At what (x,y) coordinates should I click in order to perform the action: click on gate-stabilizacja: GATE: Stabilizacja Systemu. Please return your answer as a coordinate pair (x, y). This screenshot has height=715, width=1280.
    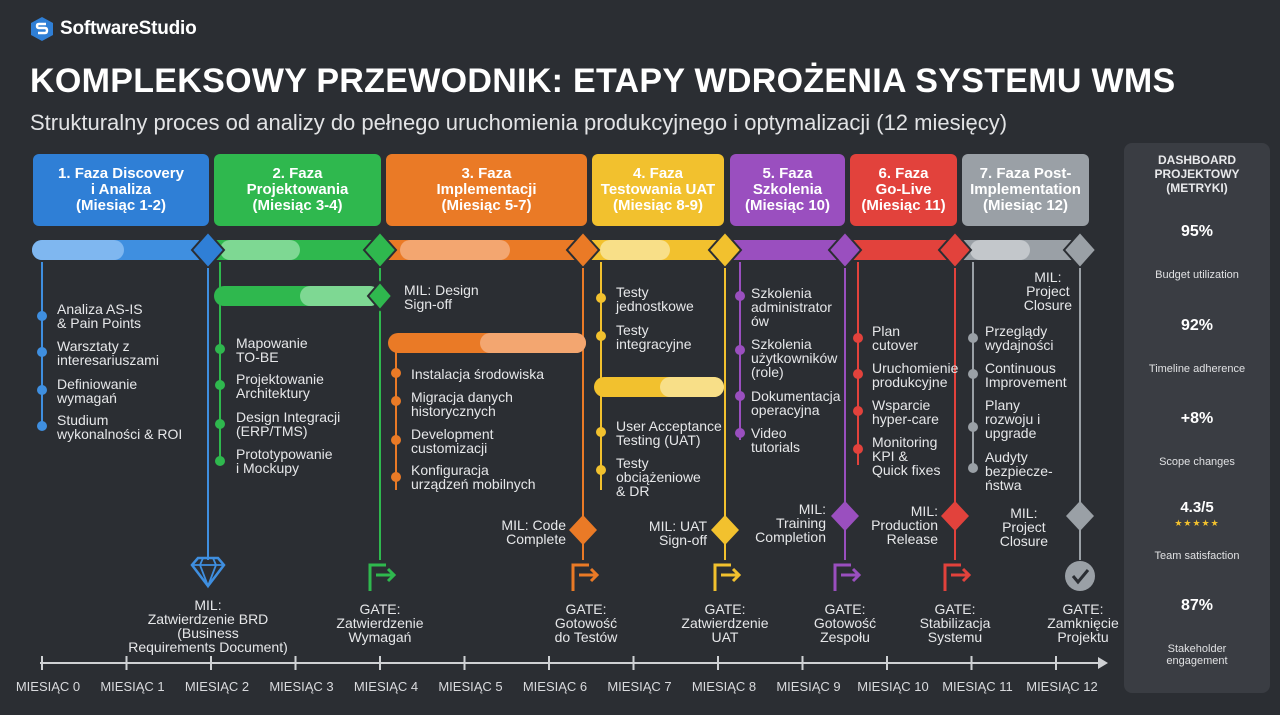
    Looking at the image, I should click on (955, 623).